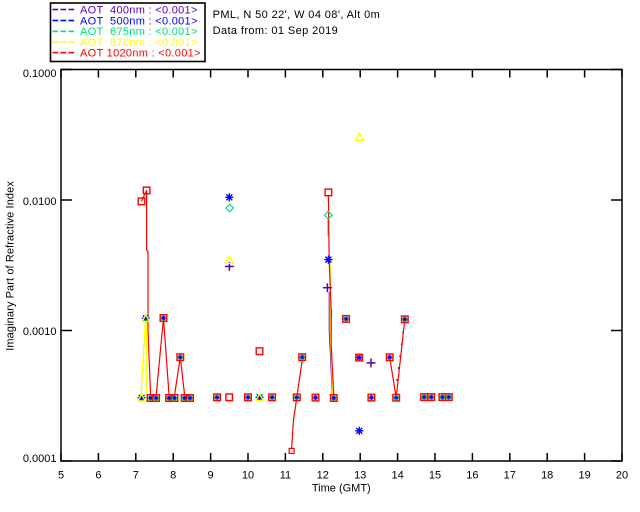  Describe the element at coordinates (622, 475) in the screenshot. I see `svg-text: 20` at that location.